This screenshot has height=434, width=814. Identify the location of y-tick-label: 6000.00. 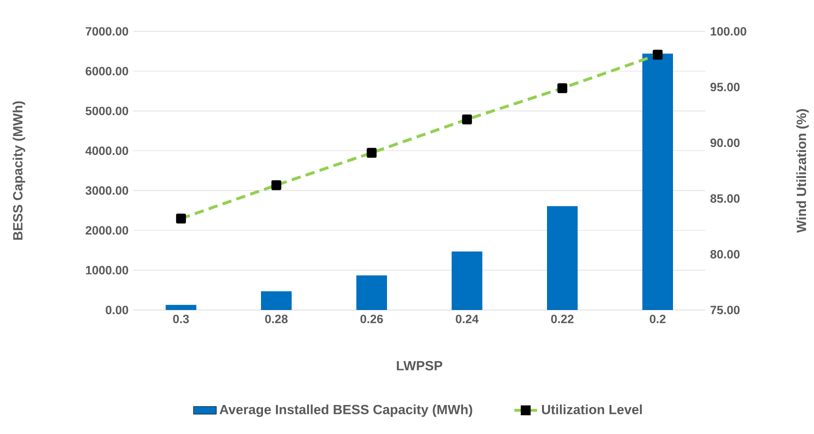
(107, 71).